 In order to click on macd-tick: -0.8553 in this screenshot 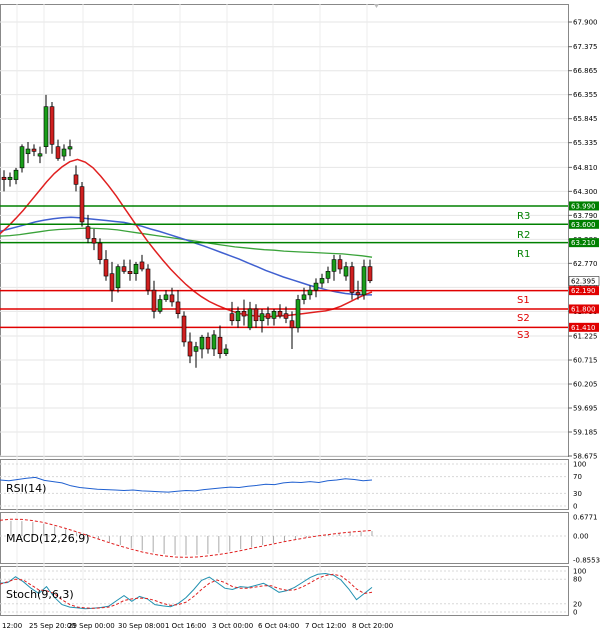, I will do `click(586, 561)`.